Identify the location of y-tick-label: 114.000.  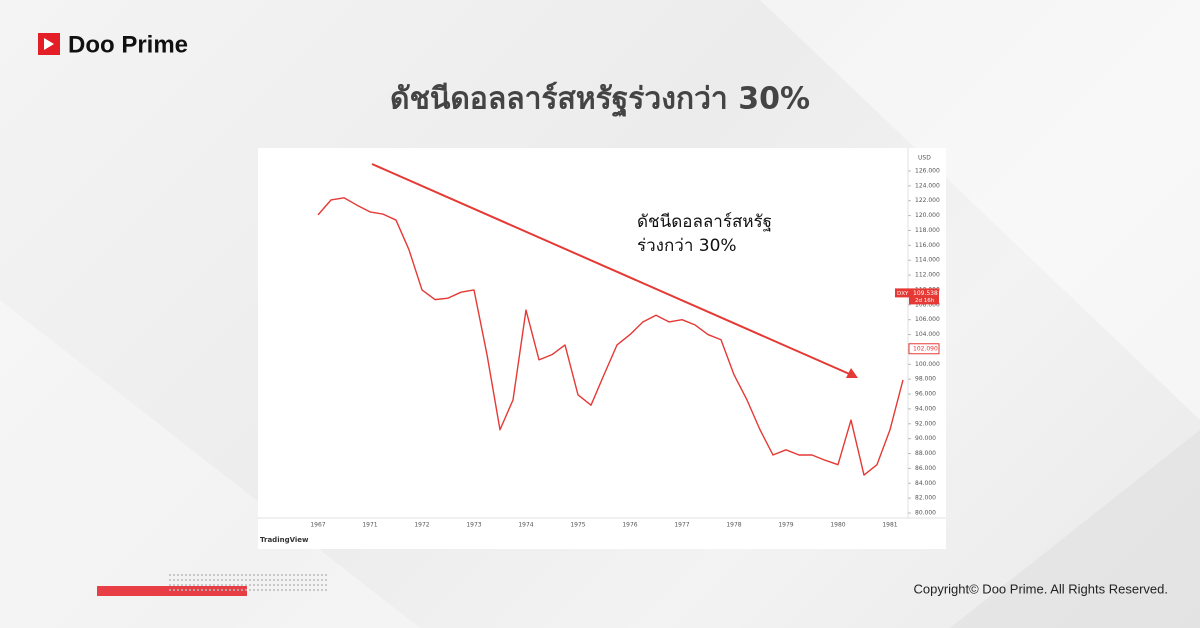
(927, 260).